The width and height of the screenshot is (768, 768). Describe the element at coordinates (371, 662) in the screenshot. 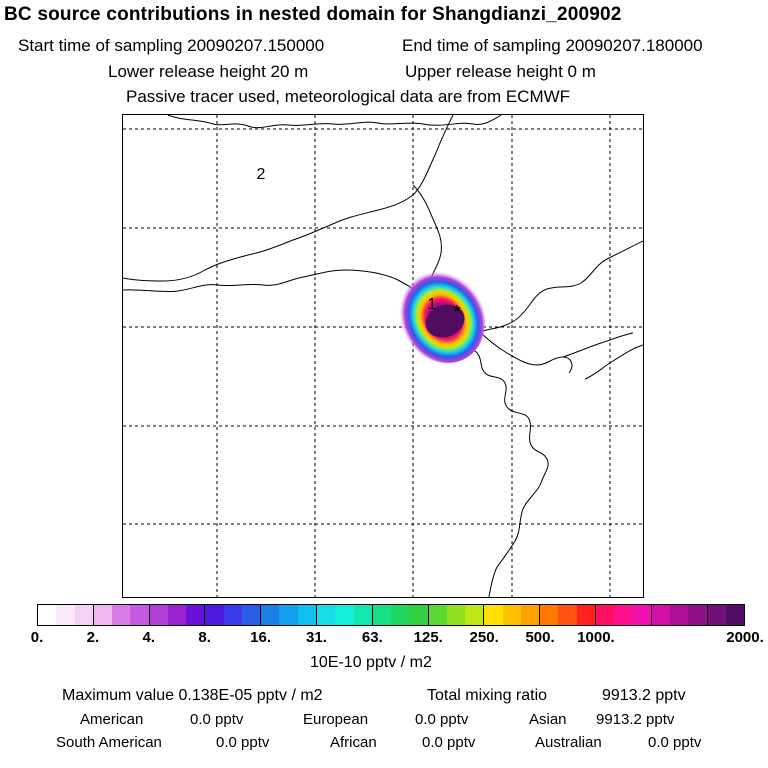

I see `colorbar-unit: 10E-10 pptv / m2` at that location.